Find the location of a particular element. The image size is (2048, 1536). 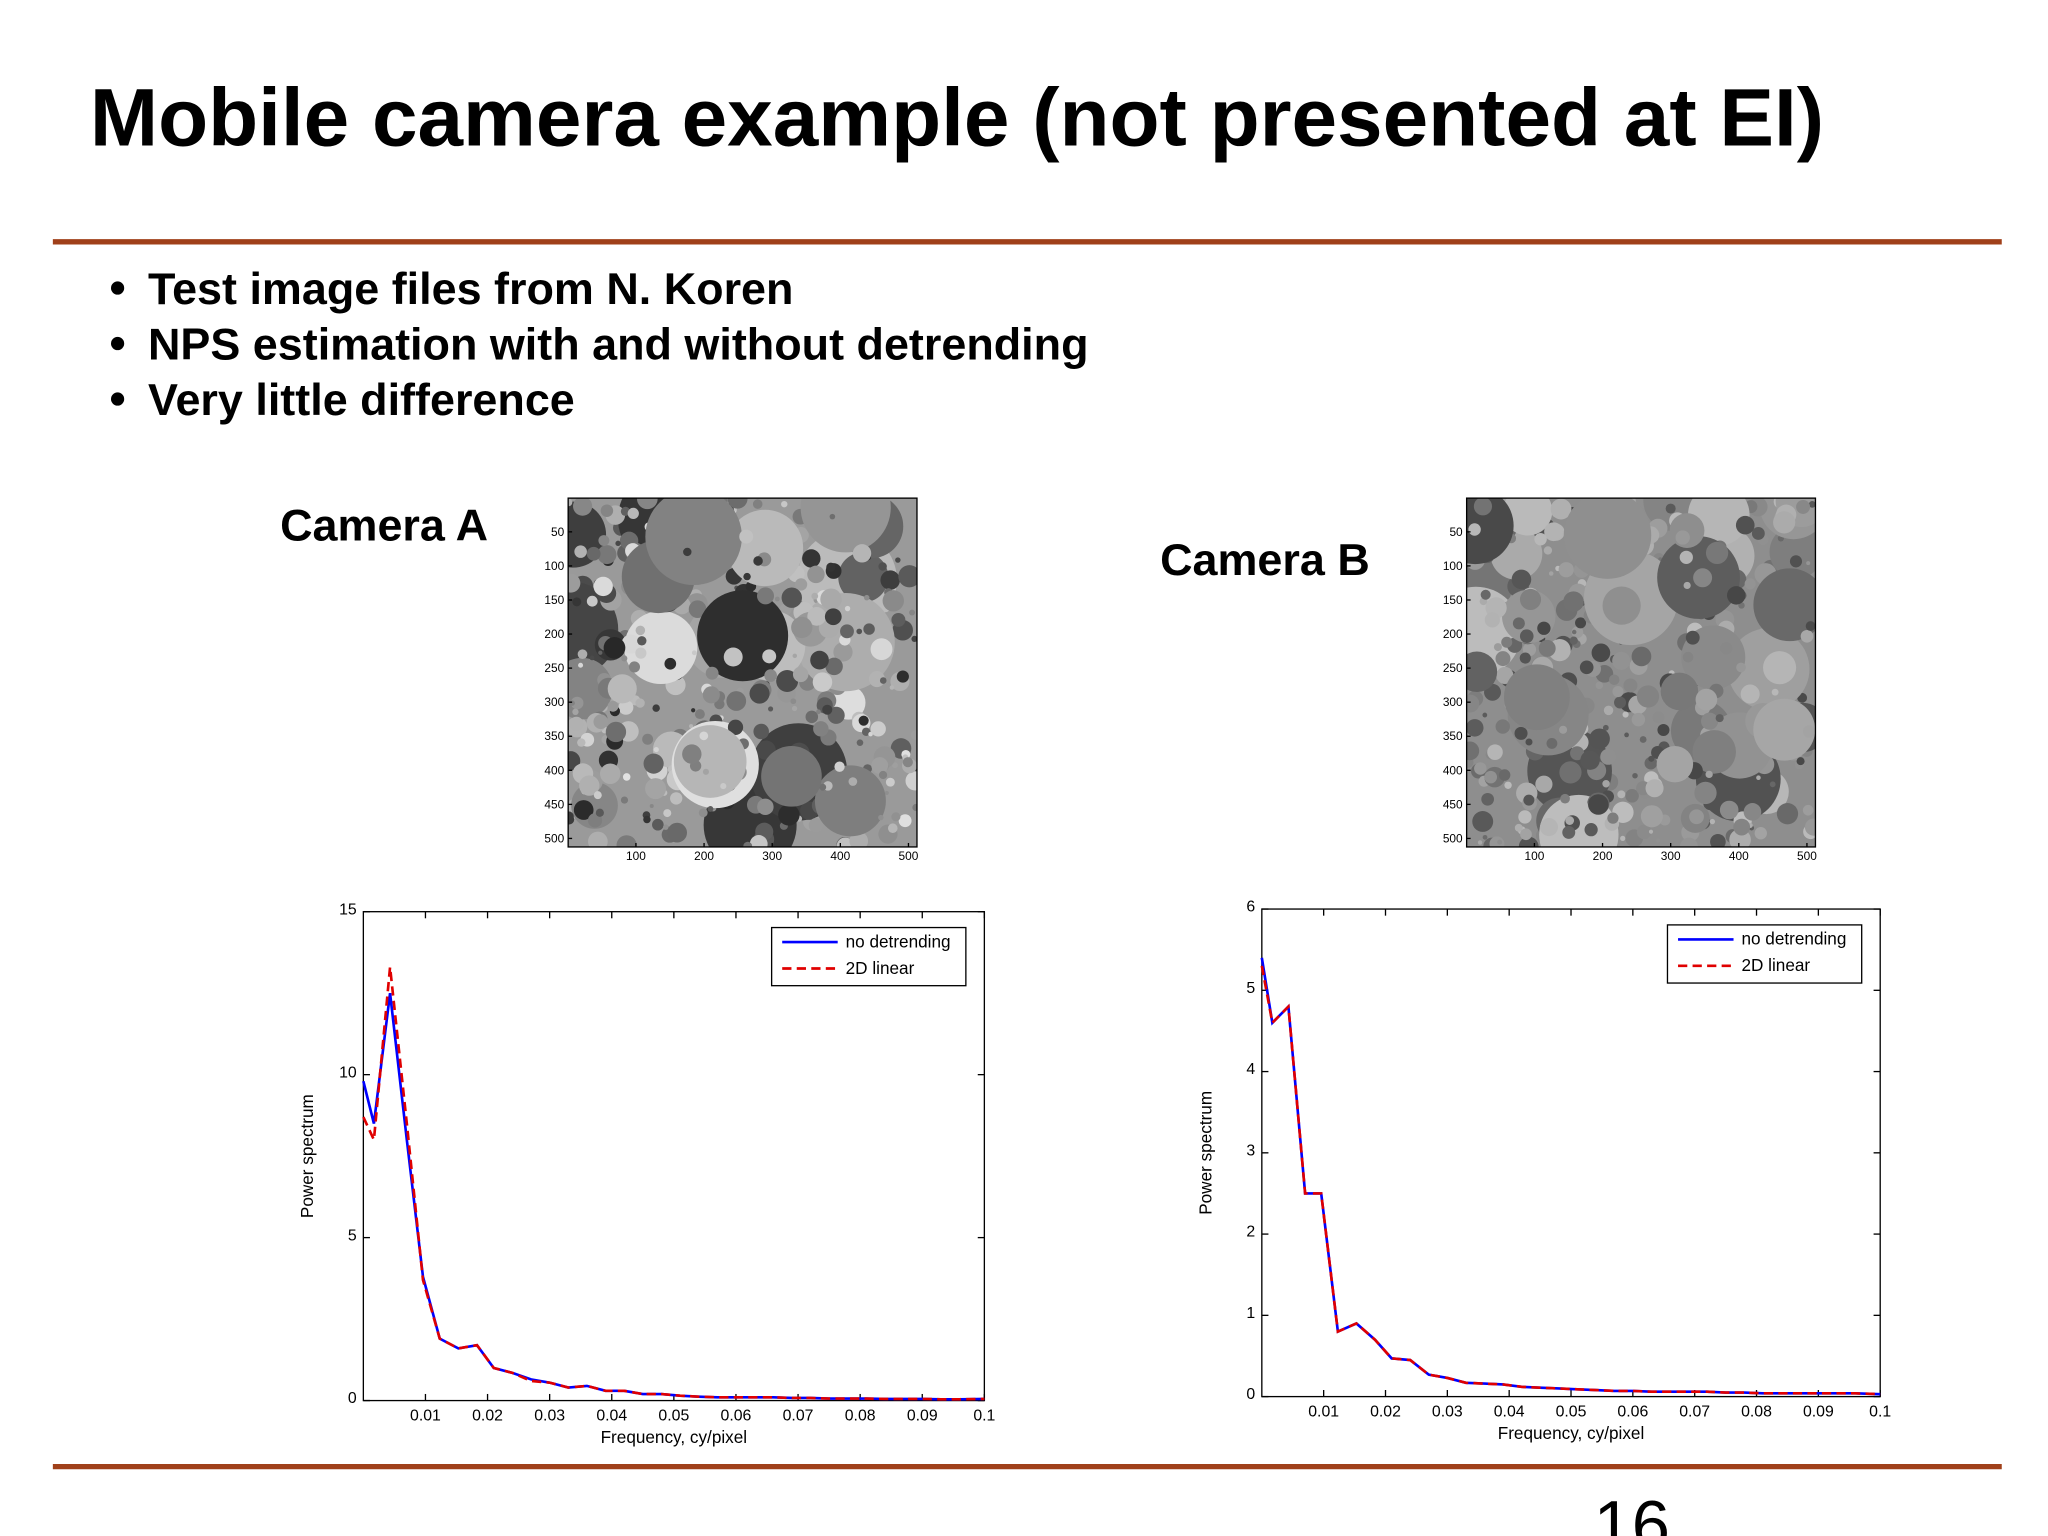

x-tick-label: 0.07 is located at coordinates (798, 1415).